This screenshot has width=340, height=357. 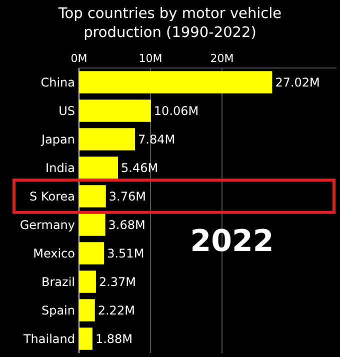 I want to click on y-tick-label: Spain, so click(x=58, y=310).